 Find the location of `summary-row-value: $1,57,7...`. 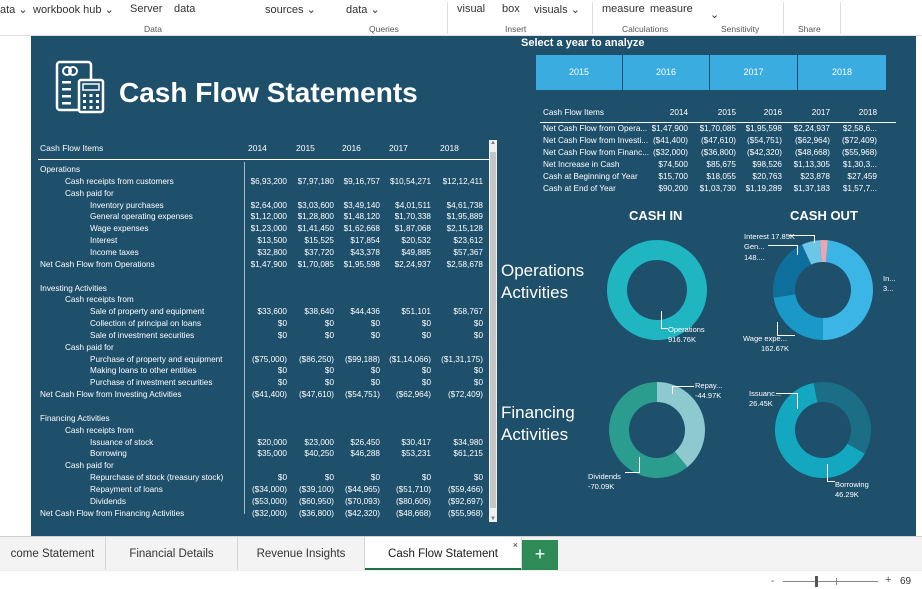

summary-row-value: $1,57,7... is located at coordinates (859, 188).